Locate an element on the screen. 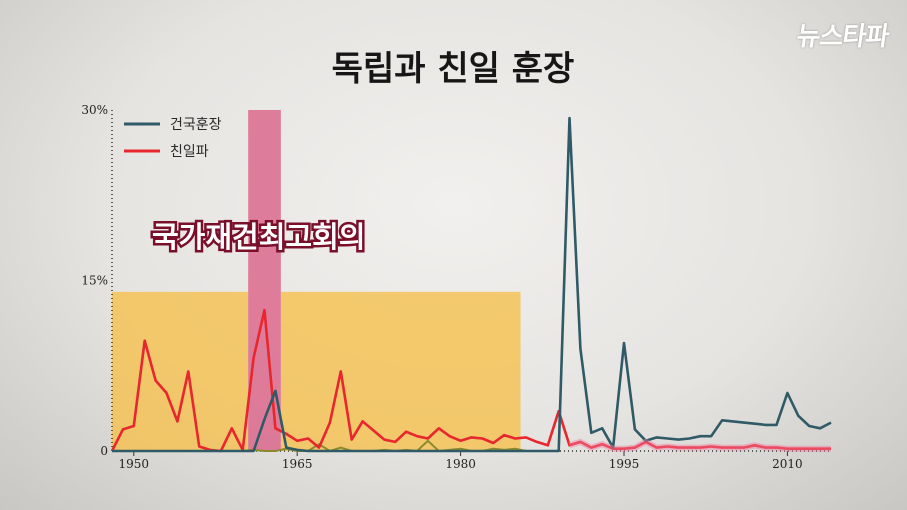 The image size is (907, 510). x-tick-label: 1980 is located at coordinates (460, 464).